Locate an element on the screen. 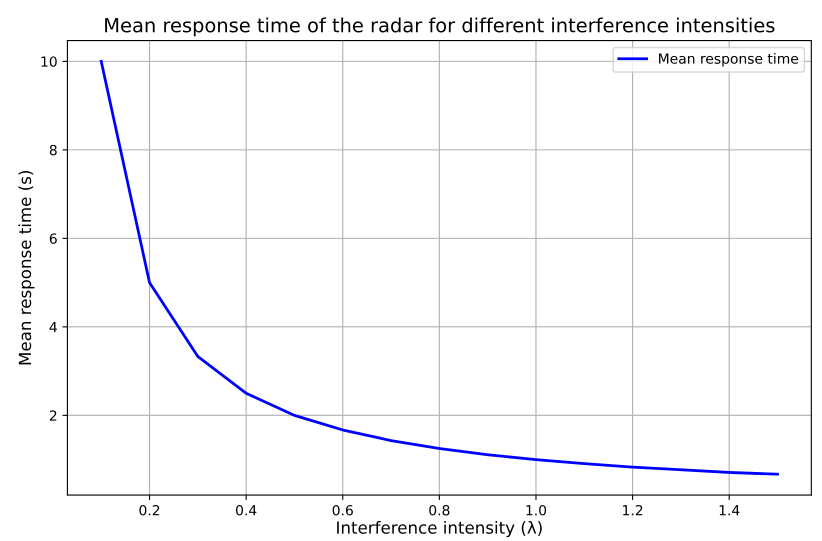 The height and width of the screenshot is (541, 822). chart-title: Mean response time of the radar for different interference intensities is located at coordinates (439, 26).